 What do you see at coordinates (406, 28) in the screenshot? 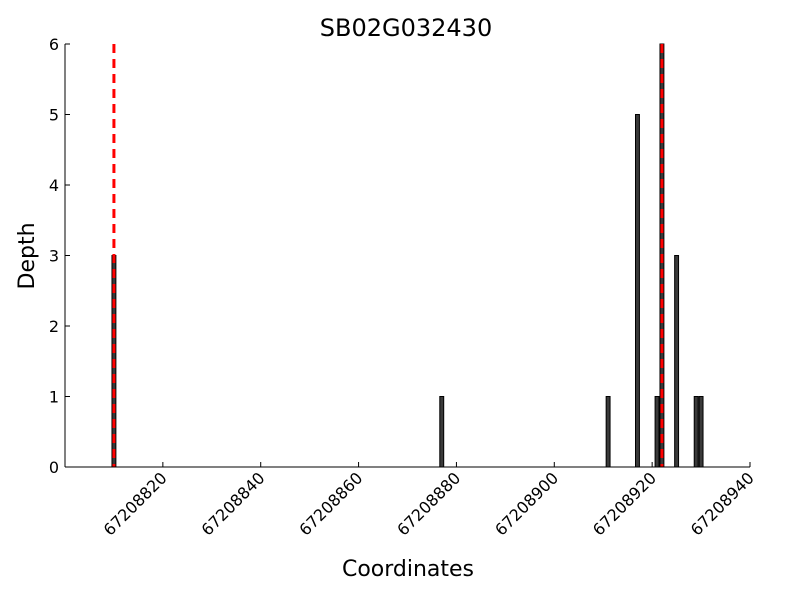
I see `chart-title: SB02G032430` at bounding box center [406, 28].